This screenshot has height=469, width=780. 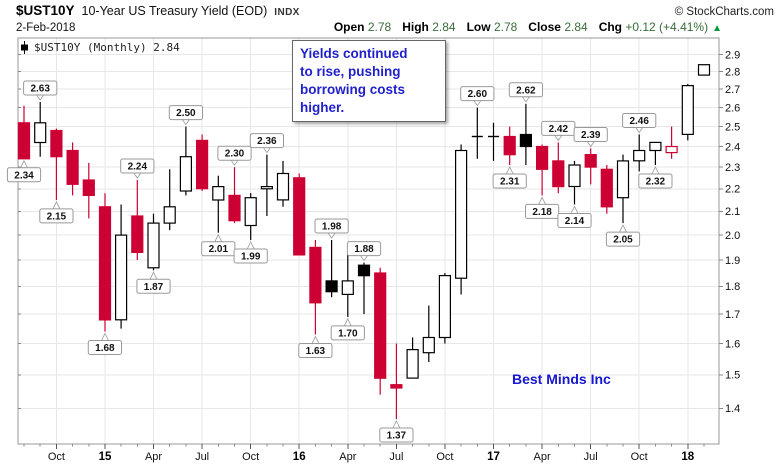 What do you see at coordinates (732, 72) in the screenshot?
I see `y-tick-label: 2.8` at bounding box center [732, 72].